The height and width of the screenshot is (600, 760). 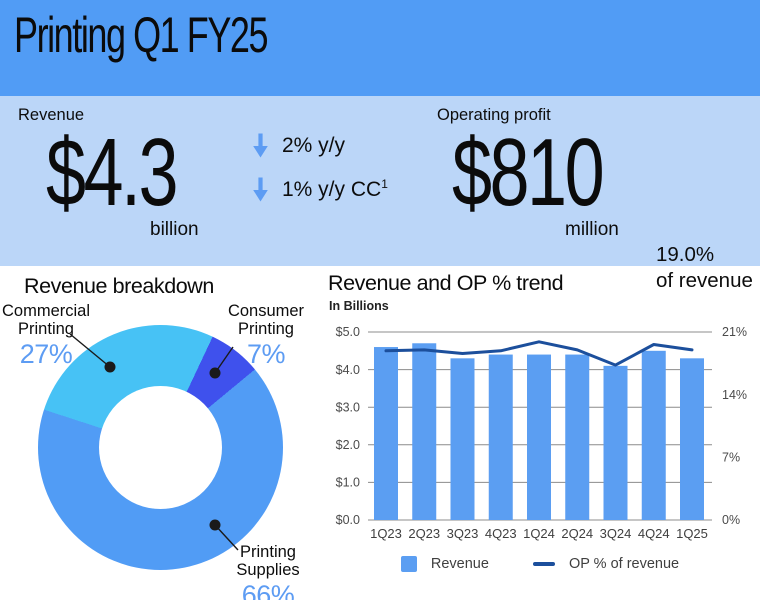 I want to click on x-axis-label-3Q24: 3Q24, so click(x=616, y=533).